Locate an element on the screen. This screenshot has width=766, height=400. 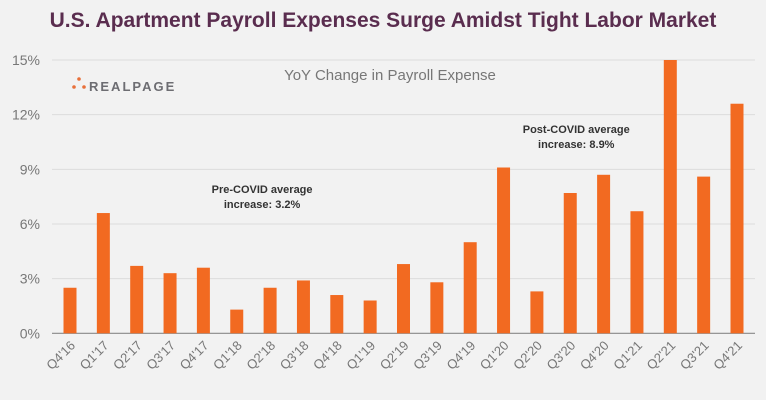
bar-Q3'19 is located at coordinates (437, 308).